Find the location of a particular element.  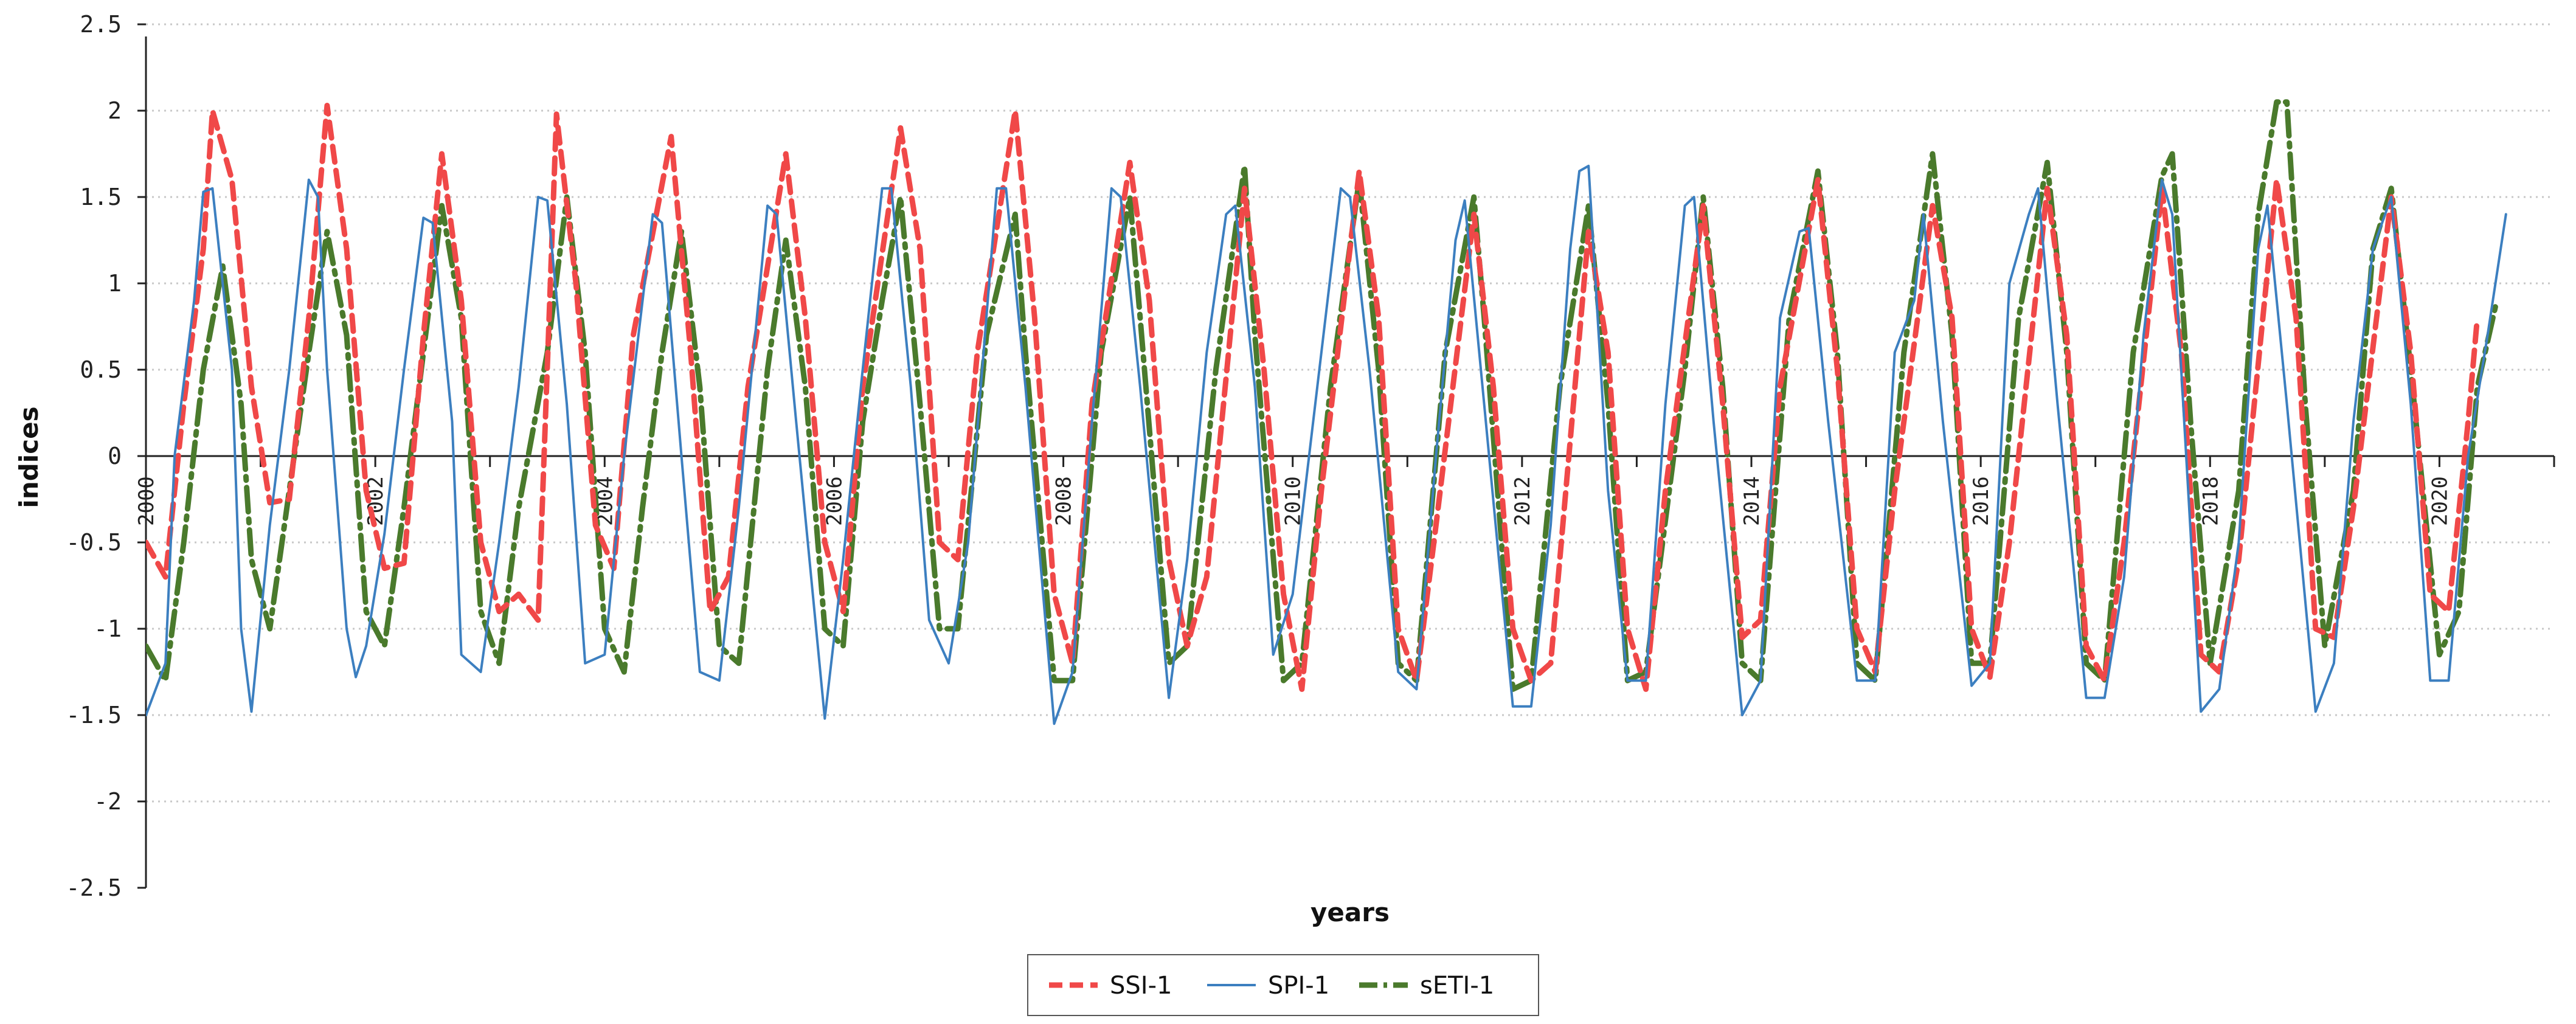

legend-box is located at coordinates (1283, 985).